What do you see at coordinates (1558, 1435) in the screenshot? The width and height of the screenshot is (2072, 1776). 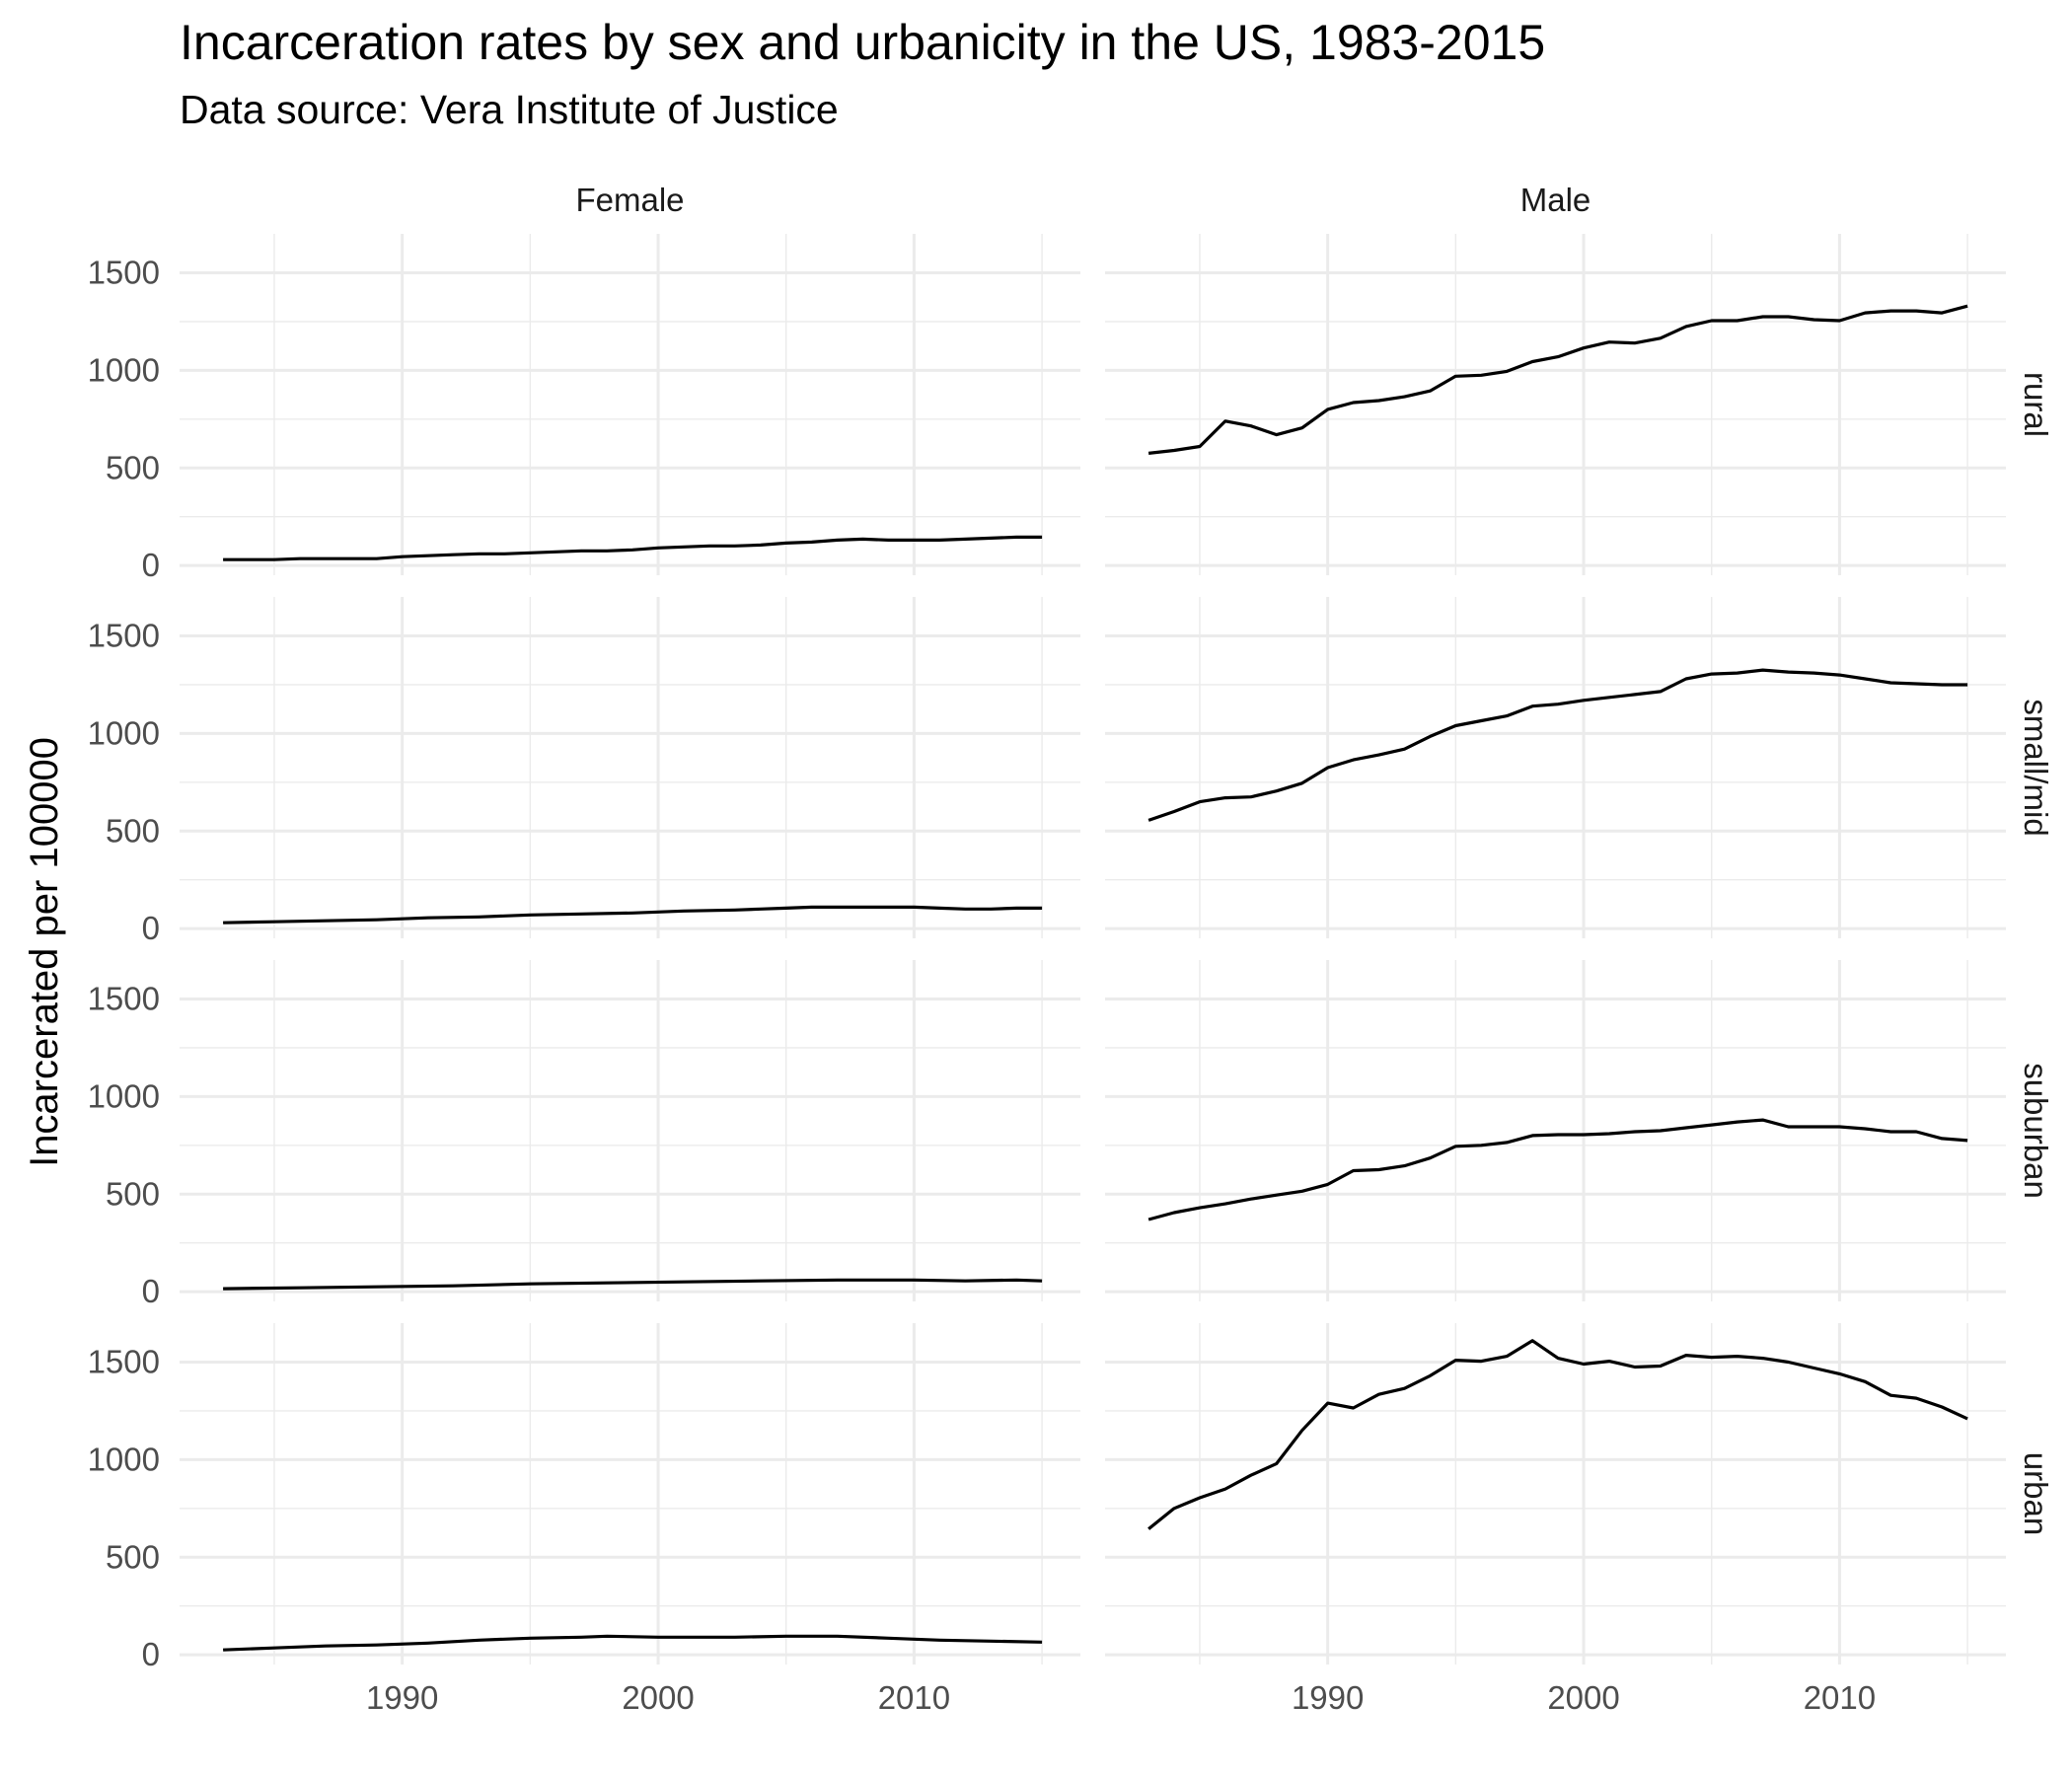 I see `series-line-male-urban` at bounding box center [1558, 1435].